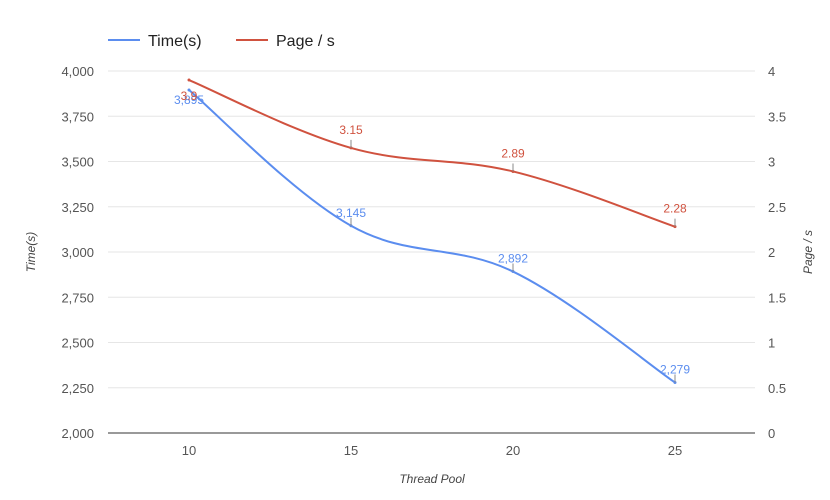 This screenshot has height=500, width=830. What do you see at coordinates (513, 259) in the screenshot?
I see `data-label-time: 2,892` at bounding box center [513, 259].